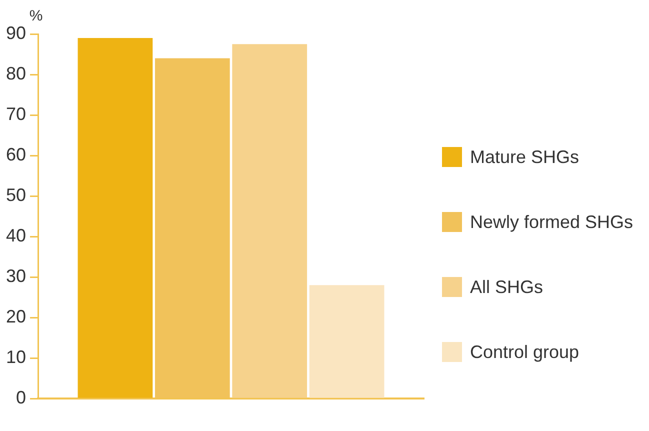  I want to click on y-tick-label: 50, so click(16, 195).